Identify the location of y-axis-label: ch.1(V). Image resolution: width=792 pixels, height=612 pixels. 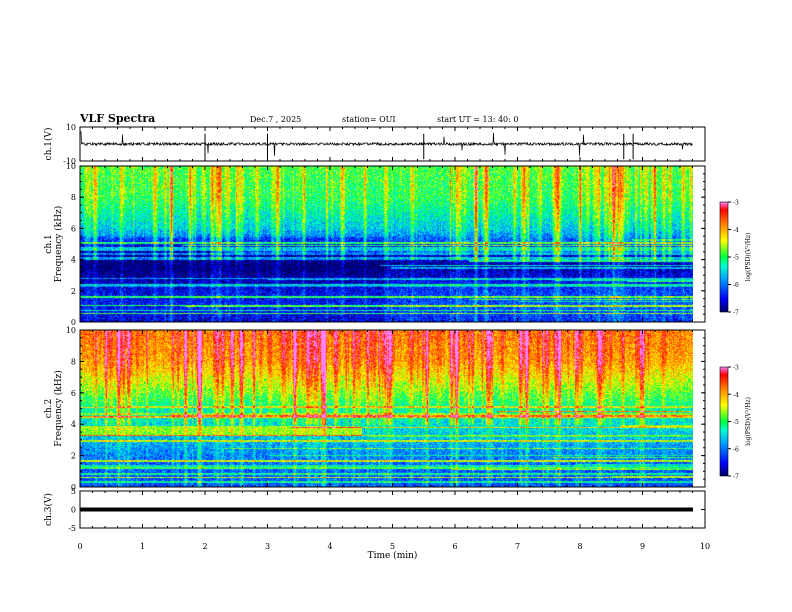
(48, 144).